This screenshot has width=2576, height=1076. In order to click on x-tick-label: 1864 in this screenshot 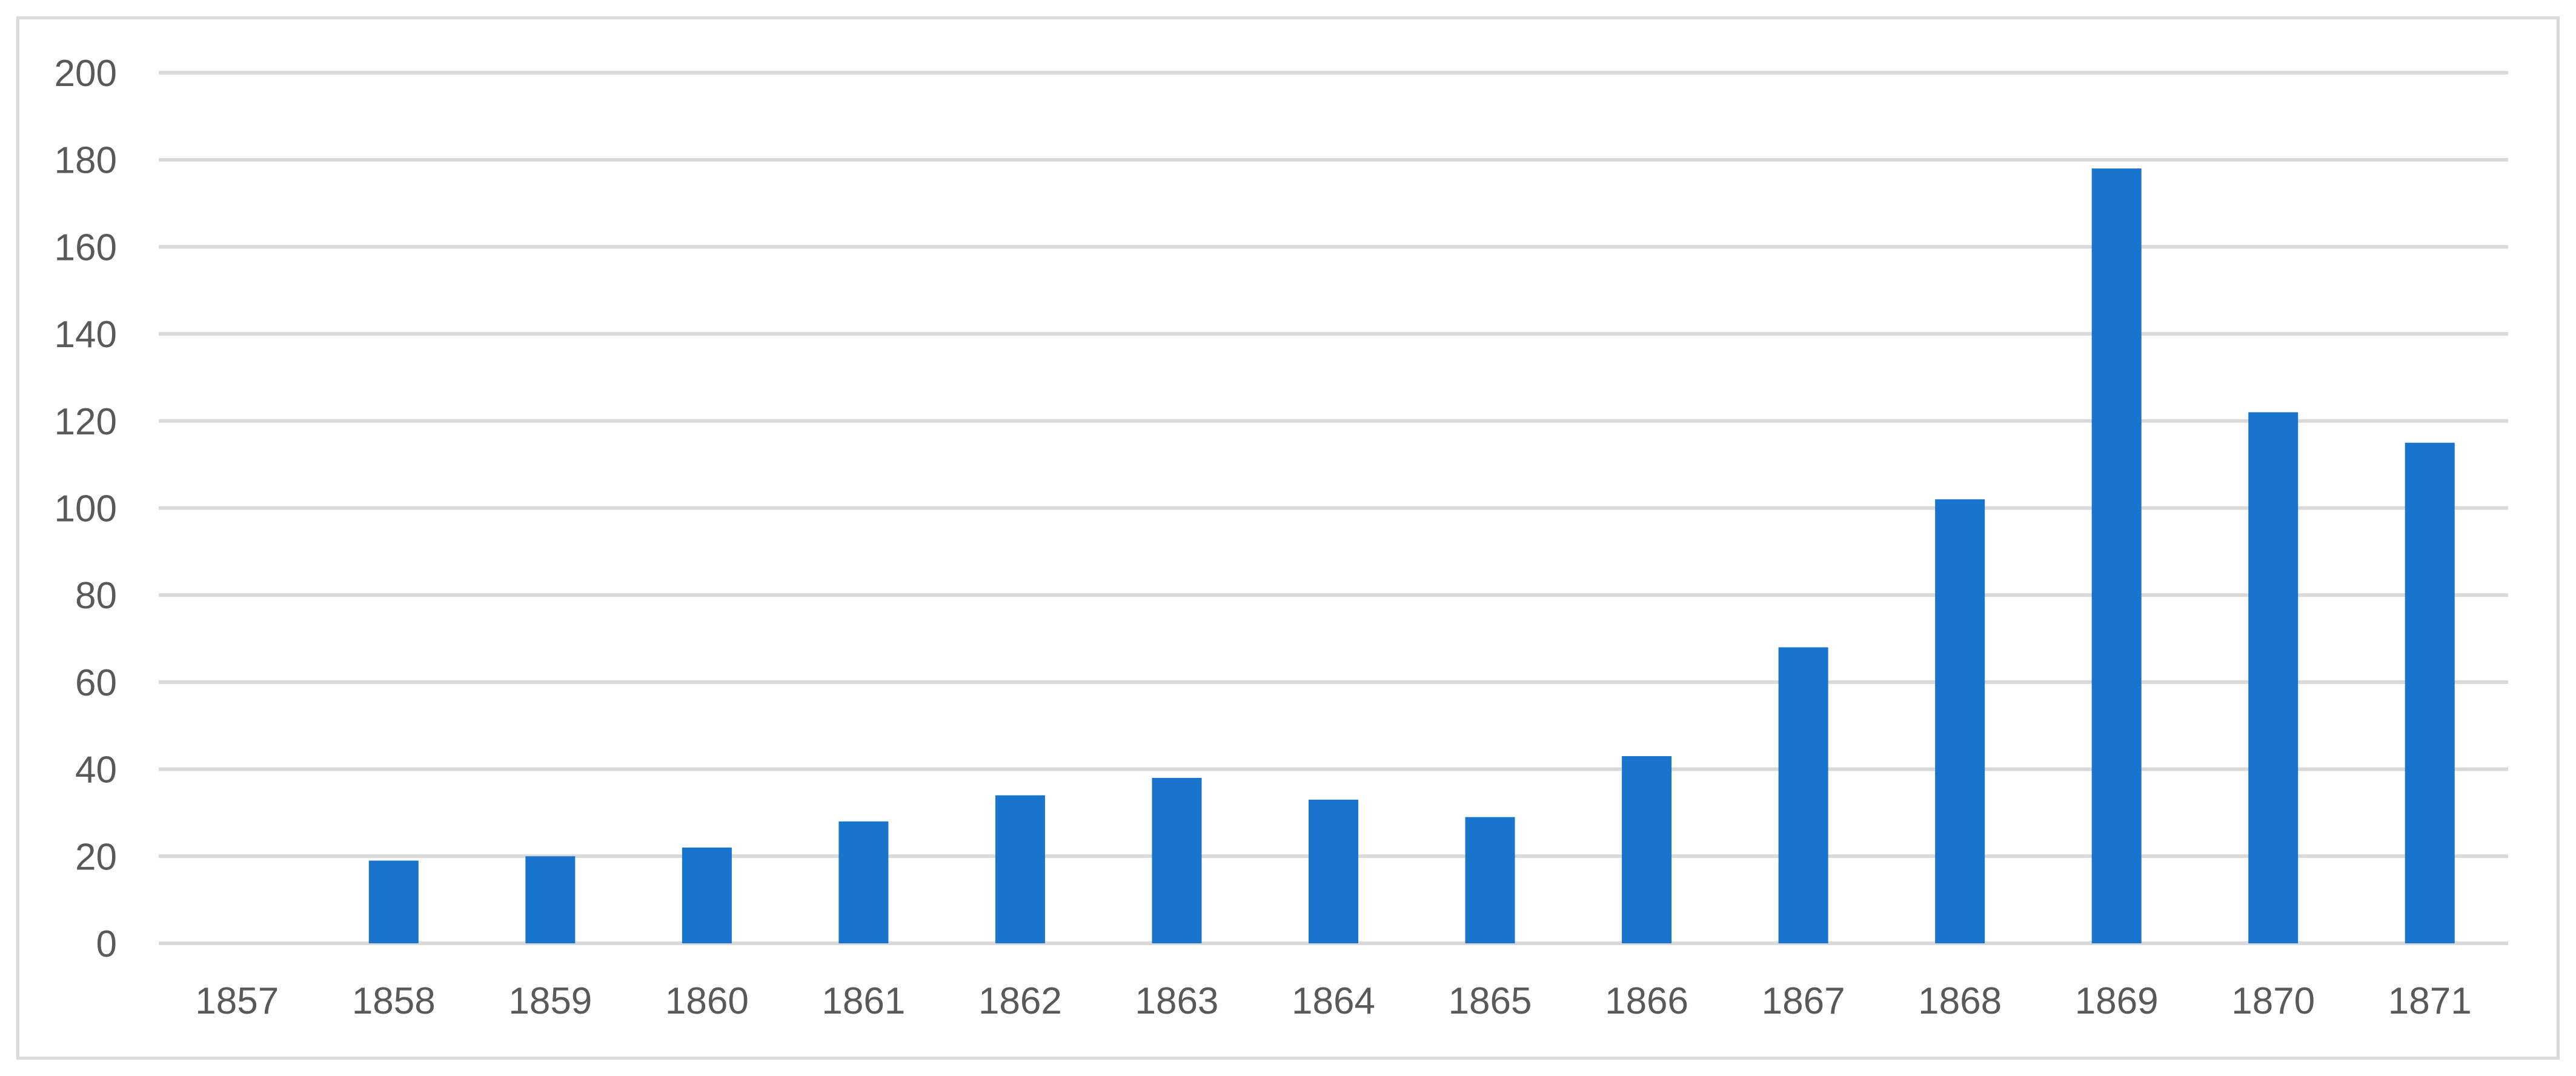, I will do `click(1334, 1001)`.